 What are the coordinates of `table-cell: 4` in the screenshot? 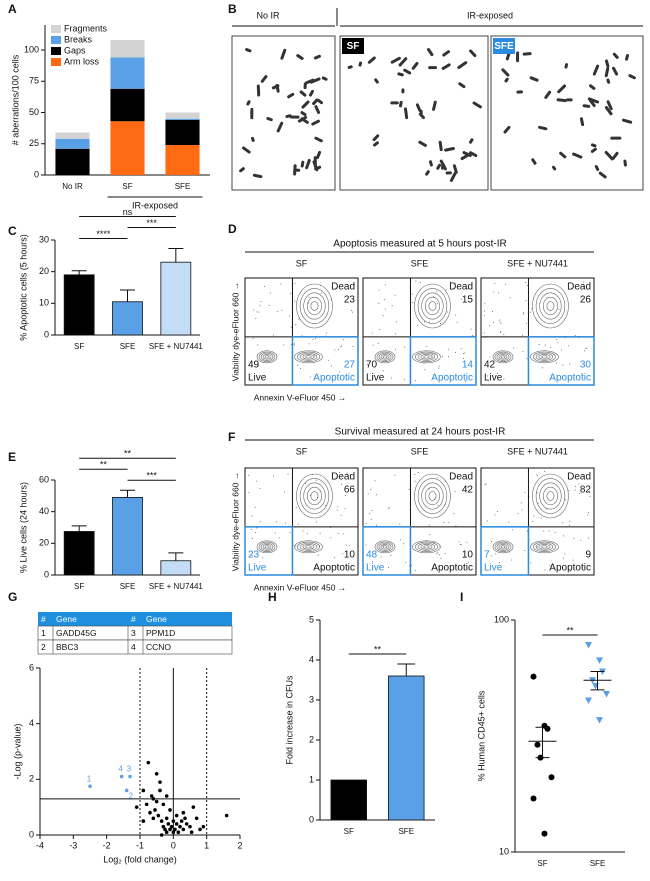 It's located at (133, 647).